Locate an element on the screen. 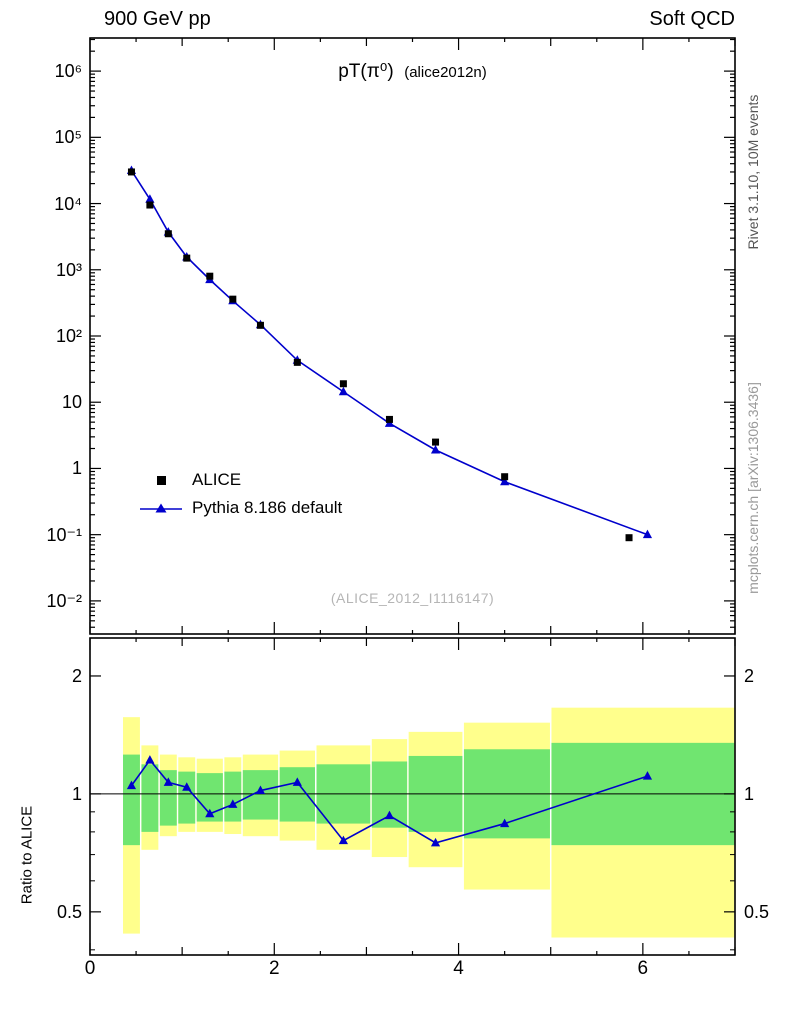 The width and height of the screenshot is (786, 1024). legend-item-data: ALICE is located at coordinates (240, 480).